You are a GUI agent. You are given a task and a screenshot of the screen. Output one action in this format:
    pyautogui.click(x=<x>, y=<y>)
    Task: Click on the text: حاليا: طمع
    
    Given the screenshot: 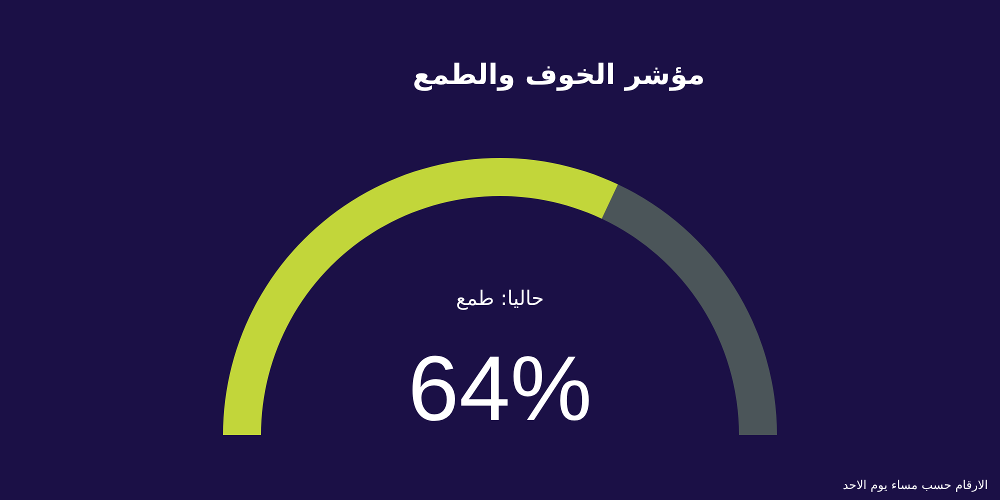 What is the action you would take?
    pyautogui.click(x=500, y=298)
    